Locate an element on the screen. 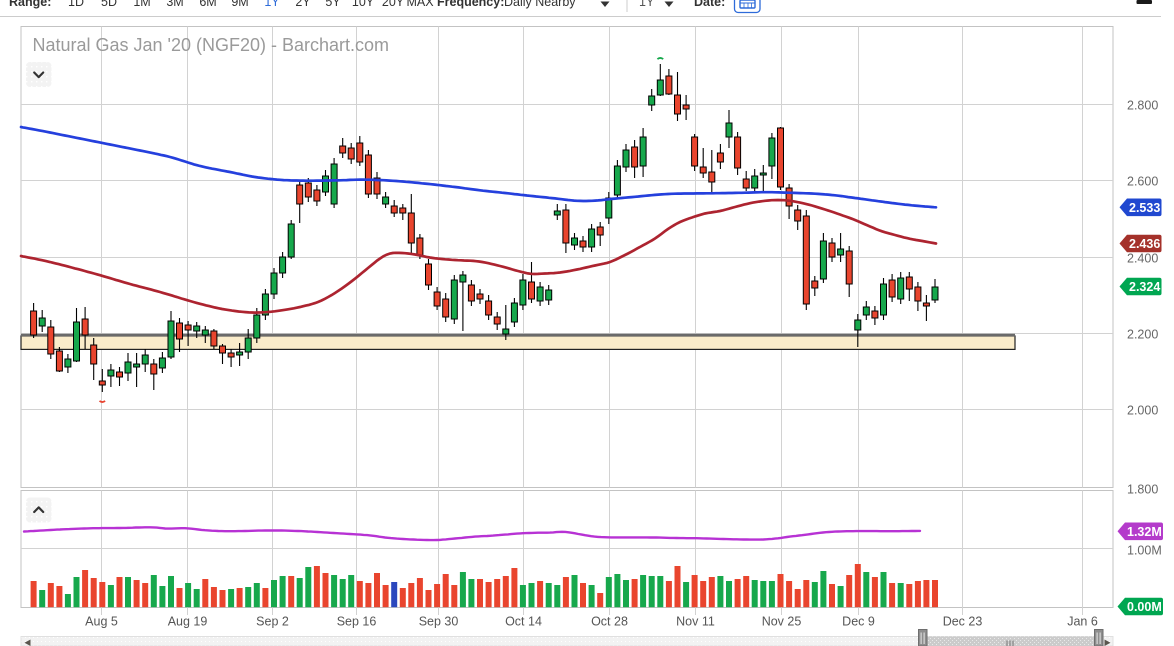 The width and height of the screenshot is (1174, 646). svg-text: Aug 5 is located at coordinates (101, 622).